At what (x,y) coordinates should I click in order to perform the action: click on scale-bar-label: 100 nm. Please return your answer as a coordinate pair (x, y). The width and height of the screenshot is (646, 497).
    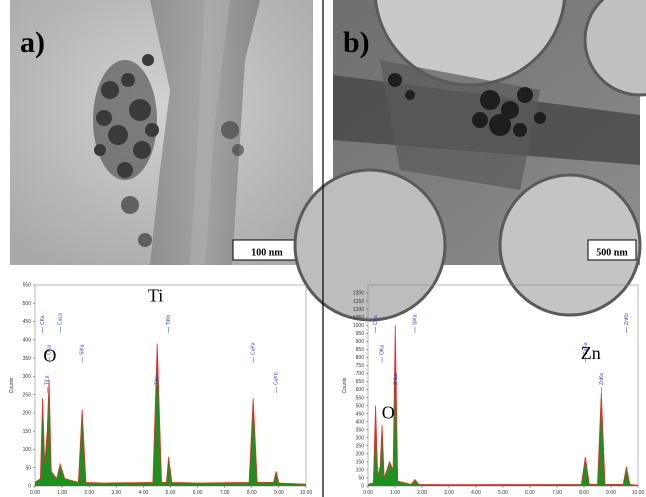
    Looking at the image, I should click on (267, 252).